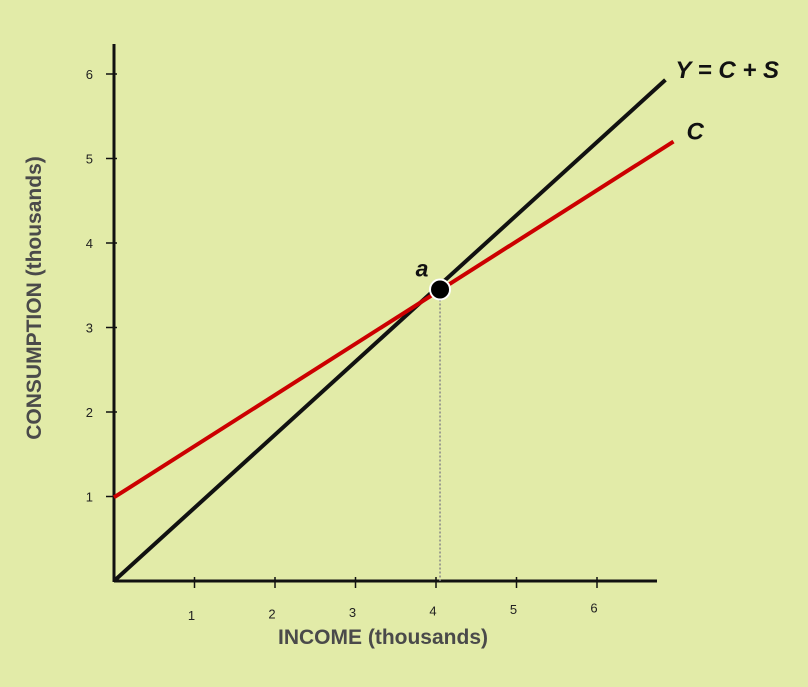 This screenshot has width=808, height=687. Describe the element at coordinates (422, 268) in the screenshot. I see `point-a-label: a` at that location.